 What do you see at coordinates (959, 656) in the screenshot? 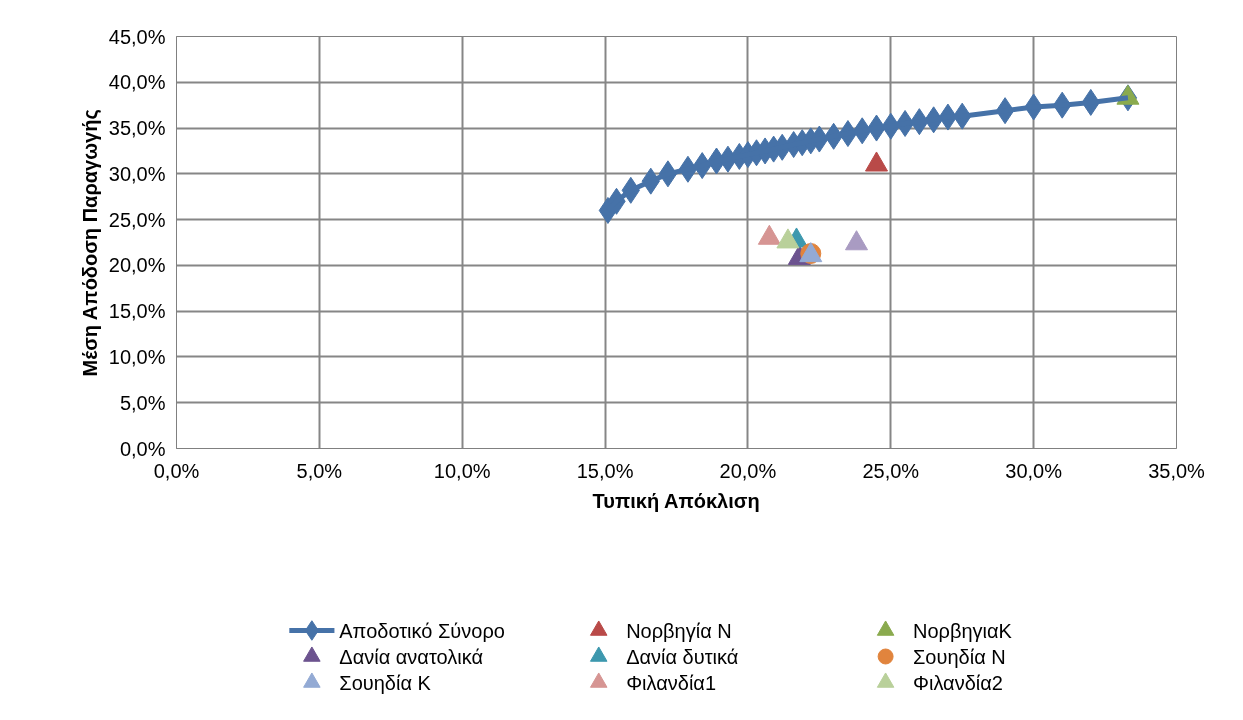
I see `legend-label: Σουηδία Ν` at bounding box center [959, 656].